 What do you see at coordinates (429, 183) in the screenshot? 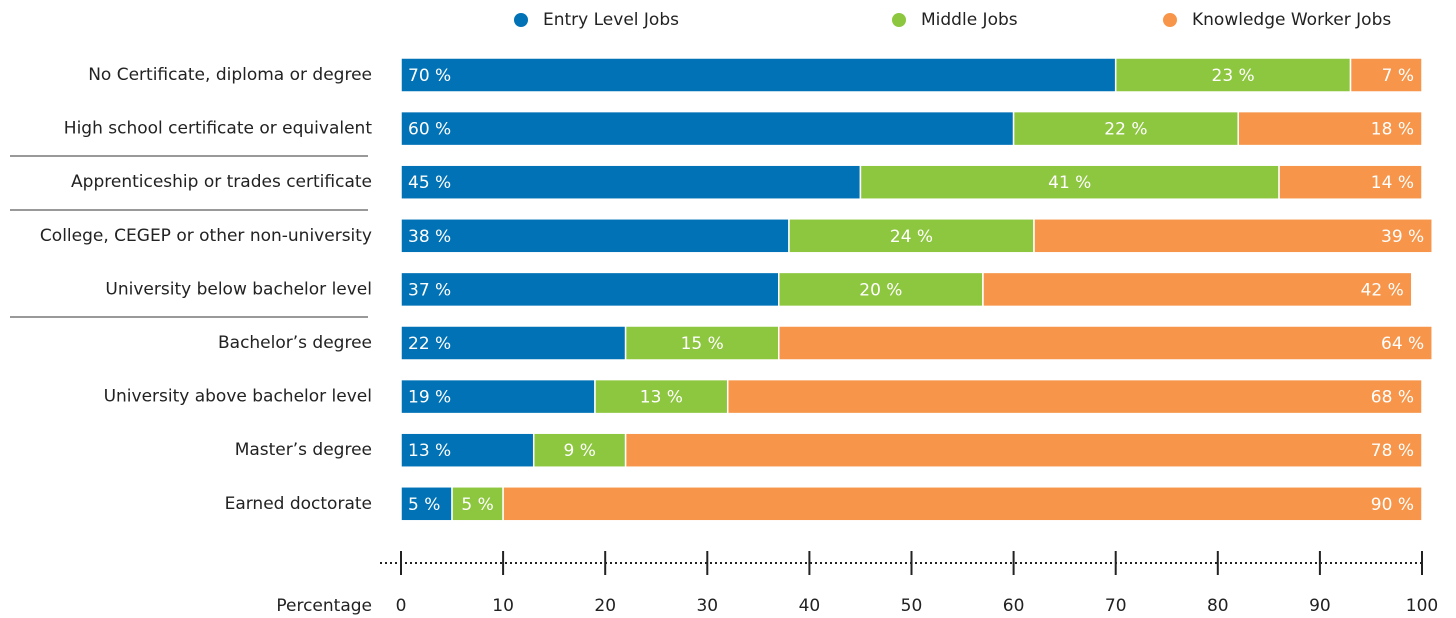
I see `data-label: 45 %` at bounding box center [429, 183].